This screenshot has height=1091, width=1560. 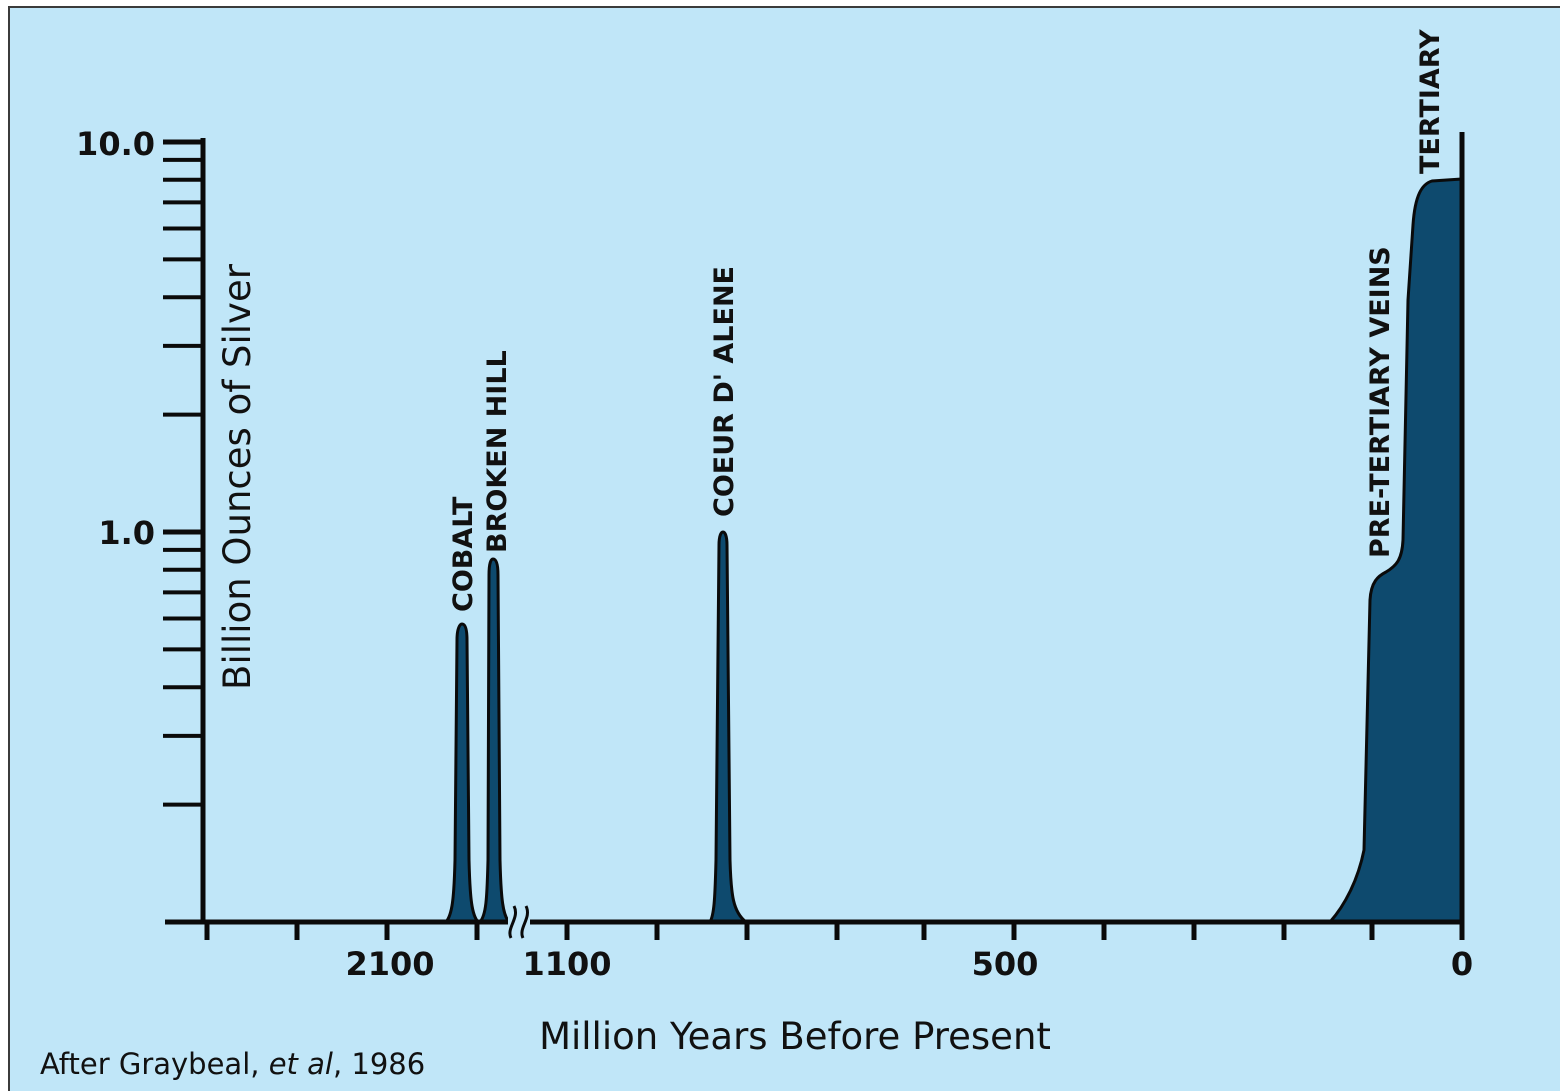 I want to click on label-broken-hill: BROKEN HILL, so click(x=497, y=451).